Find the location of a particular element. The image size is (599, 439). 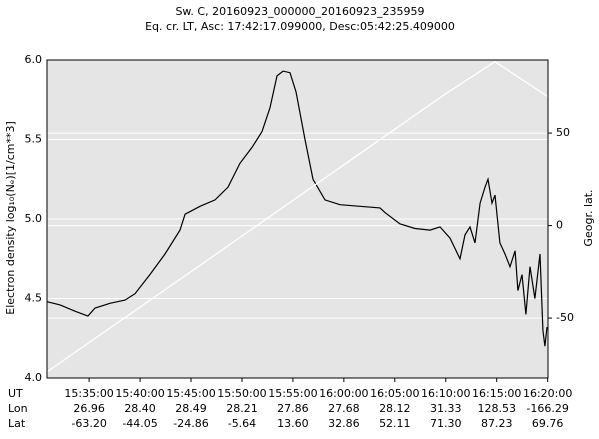

lon-label: 28.49 is located at coordinates (191, 408).